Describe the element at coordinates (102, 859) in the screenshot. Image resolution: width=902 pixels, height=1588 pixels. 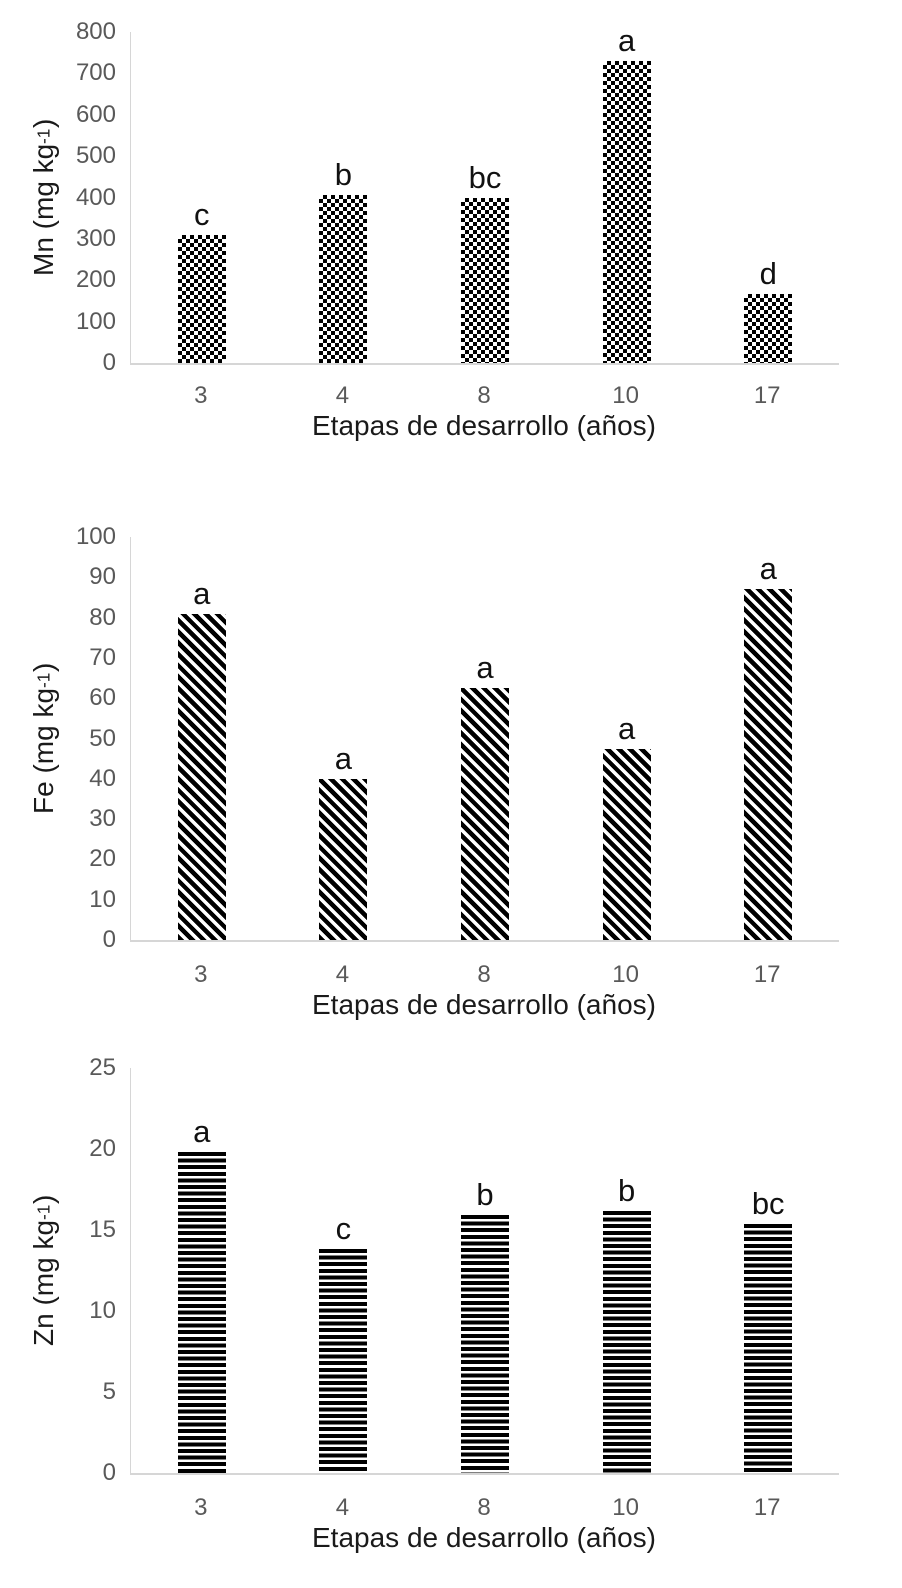
I see `fe-y-tick-label: 20` at that location.